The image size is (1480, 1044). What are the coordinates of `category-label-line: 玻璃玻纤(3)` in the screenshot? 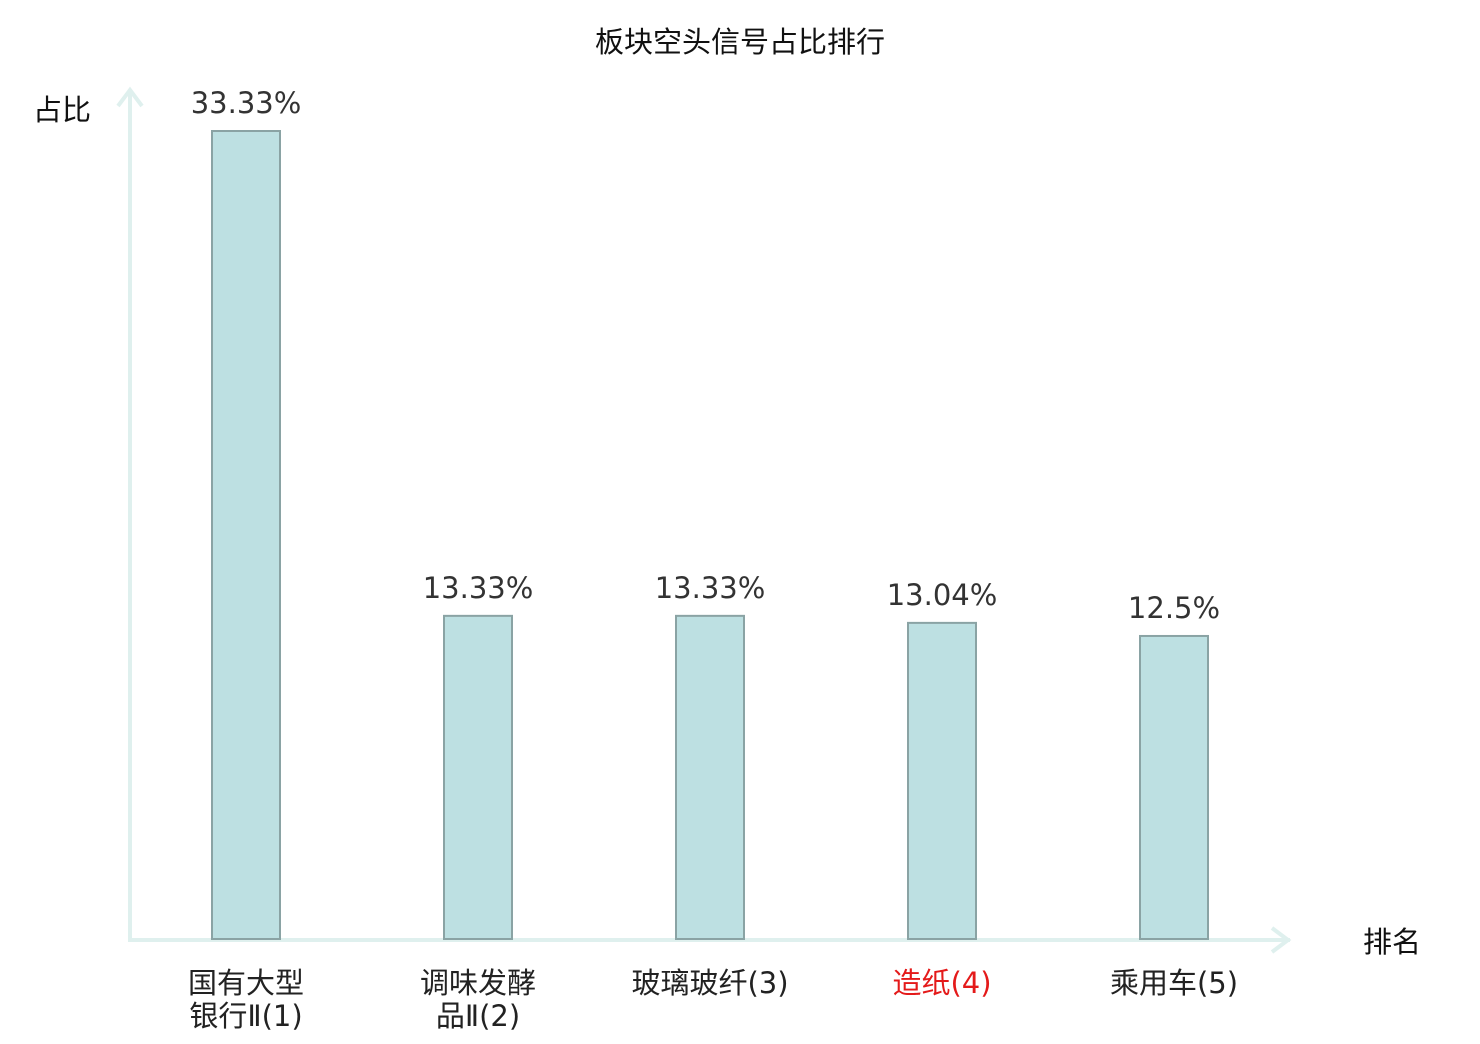 It's located at (709, 983).